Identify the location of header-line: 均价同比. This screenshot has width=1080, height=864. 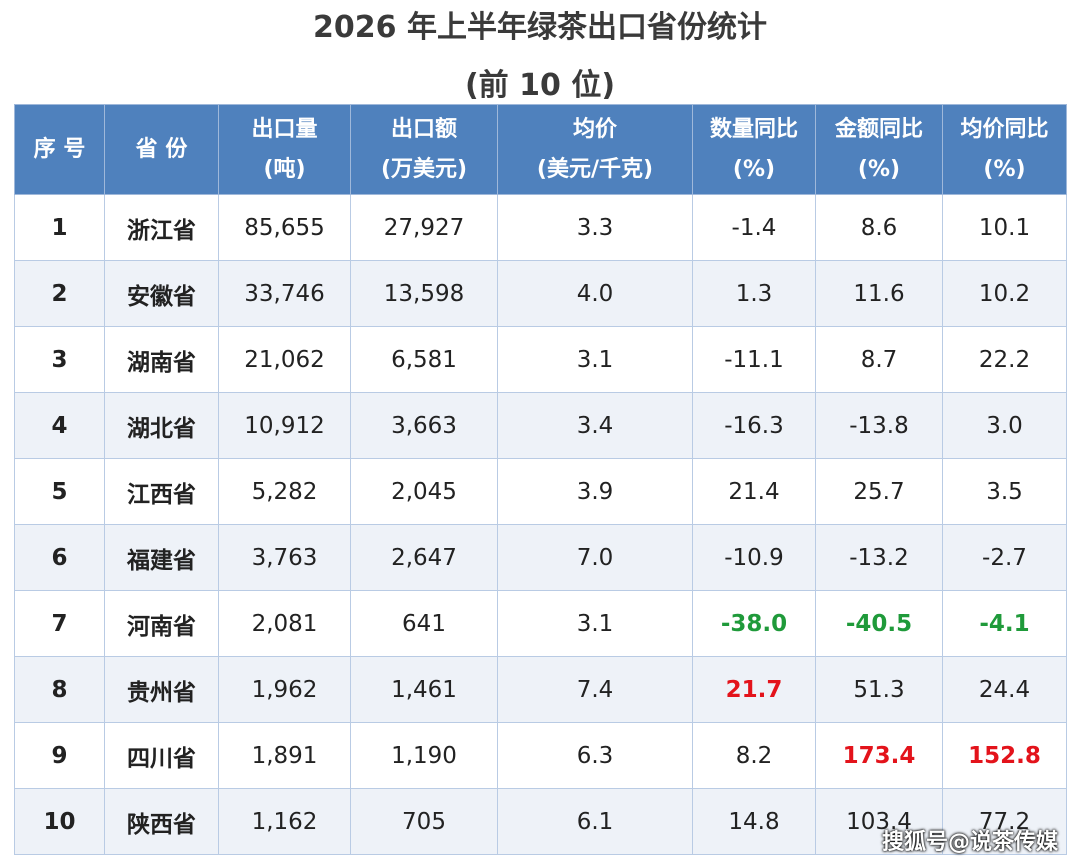
(1004, 129).